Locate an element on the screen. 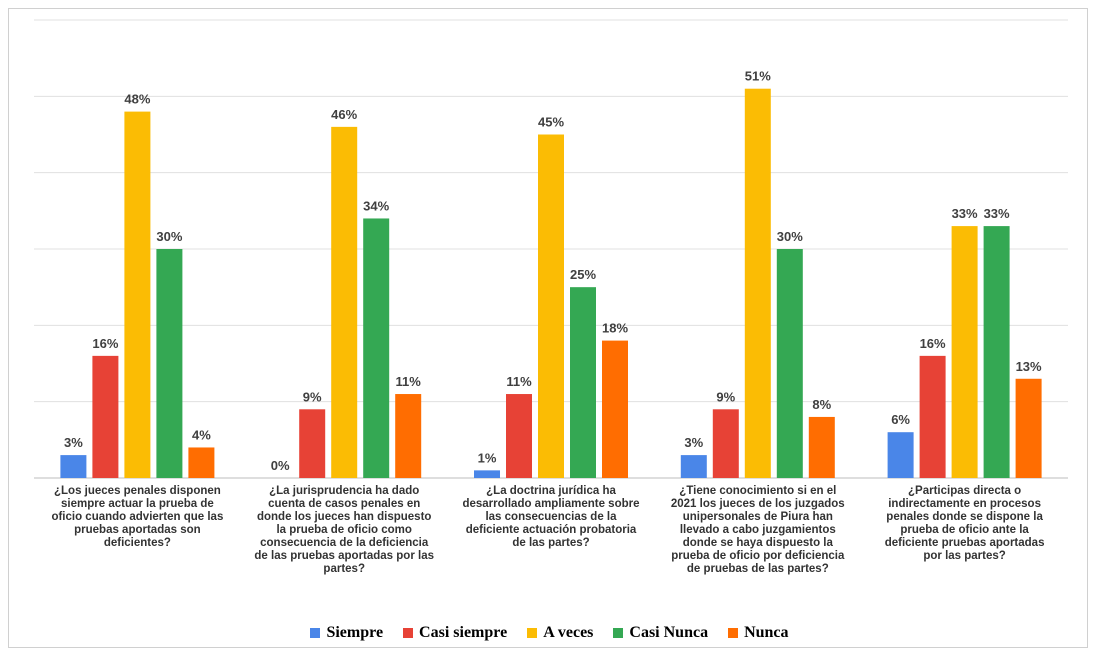 The image size is (1099, 654). data-label: 25% is located at coordinates (583, 274).